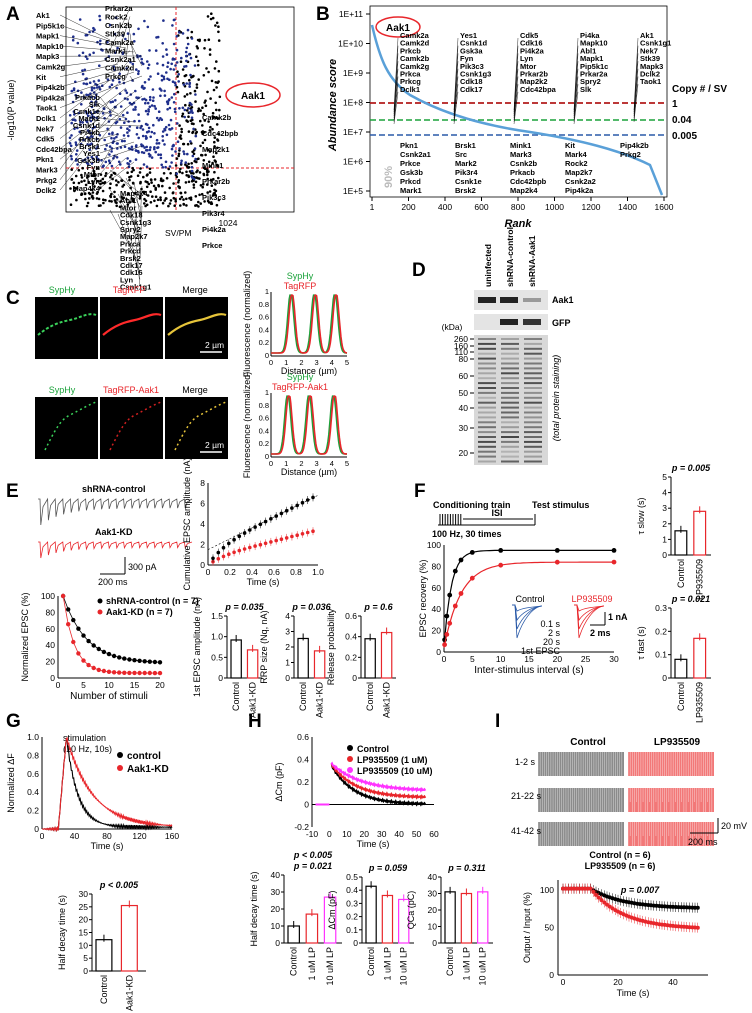 The width and height of the screenshot is (752, 1013). Describe the element at coordinates (33, 792) in the screenshot. I see `y-tick-label: 0.4` at that location.